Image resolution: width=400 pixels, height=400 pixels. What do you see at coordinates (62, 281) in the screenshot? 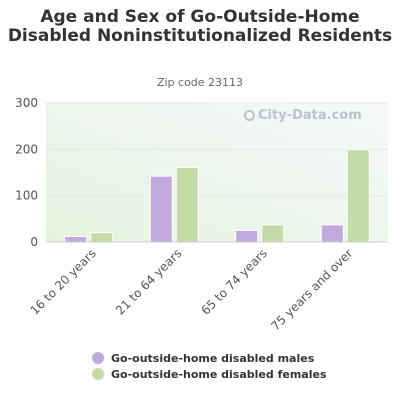
I see `x-tick-label: 16 to 20 years` at bounding box center [62, 281].